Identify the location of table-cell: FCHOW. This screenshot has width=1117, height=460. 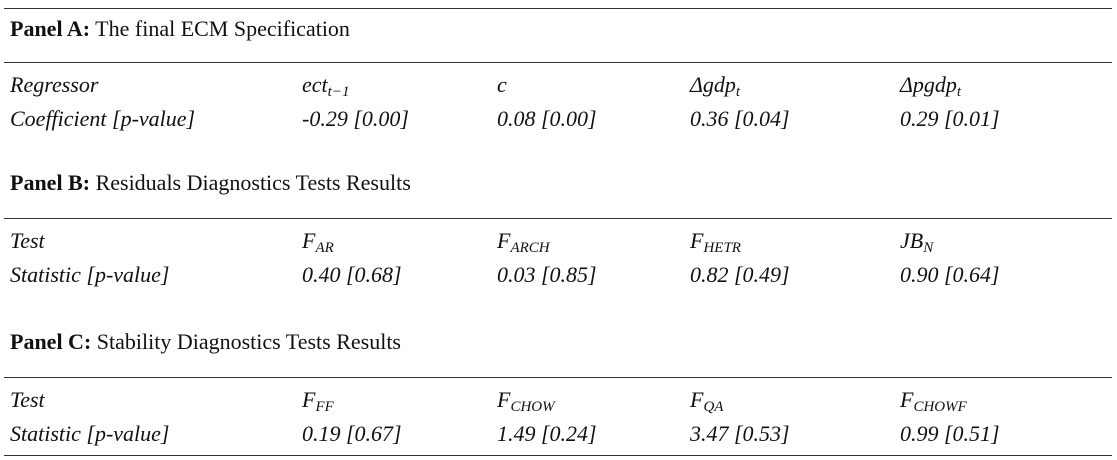
(526, 401).